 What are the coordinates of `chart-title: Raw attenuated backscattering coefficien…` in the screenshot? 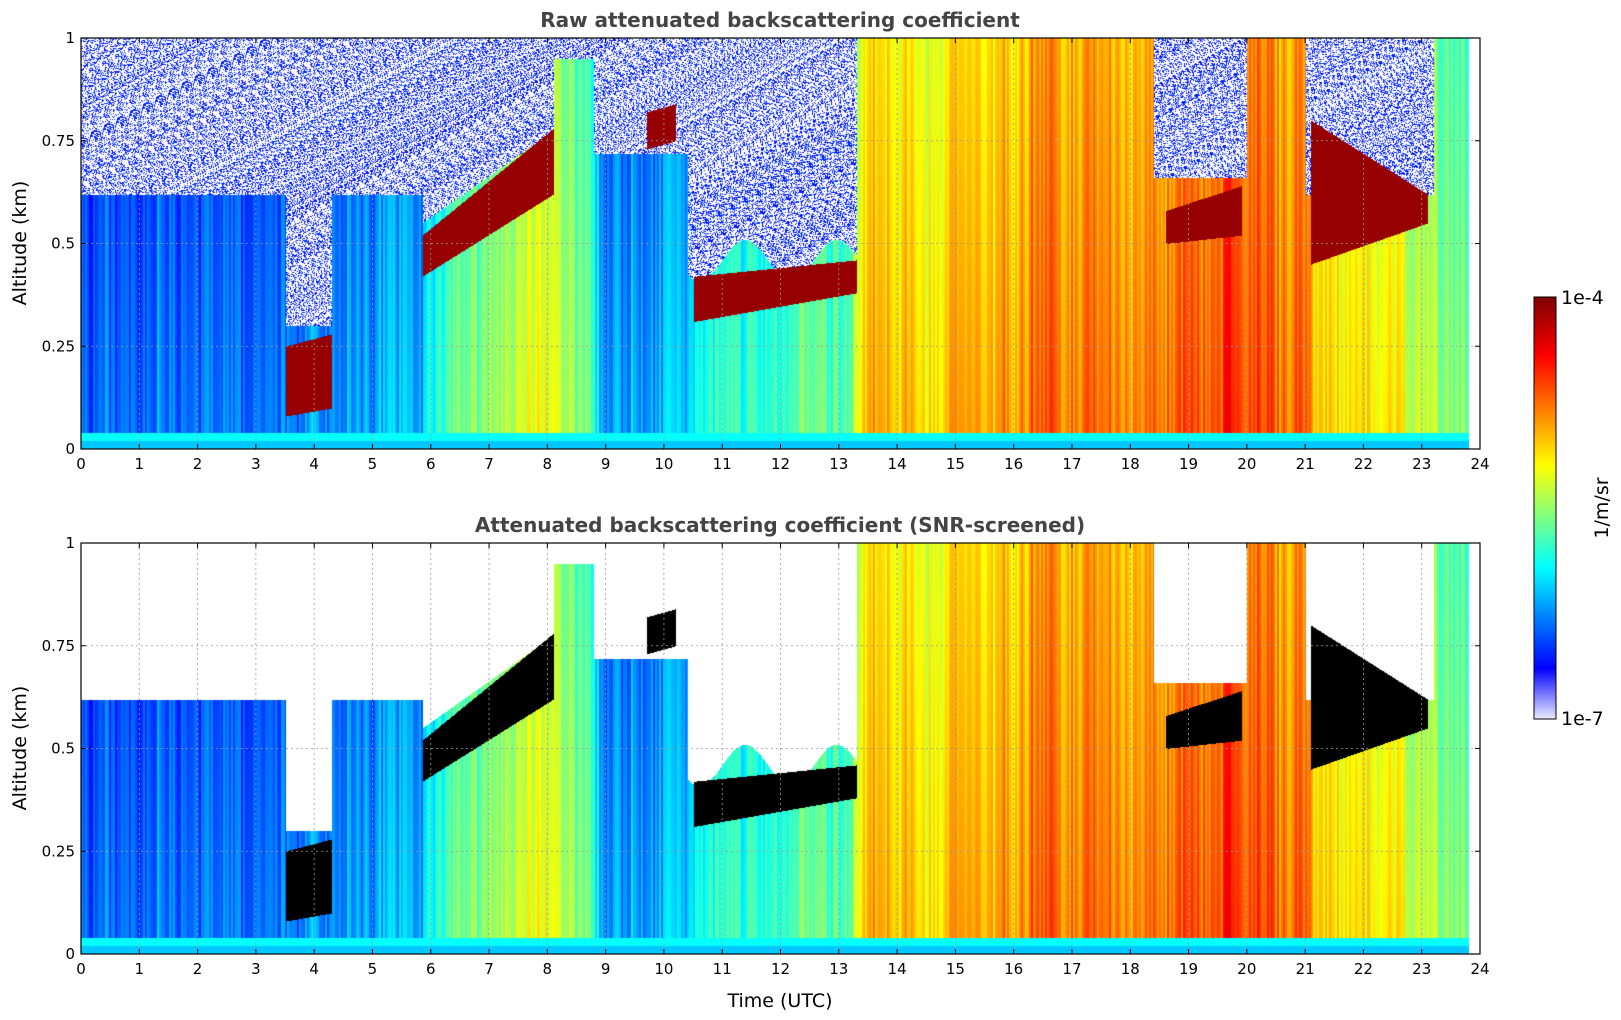 It's located at (780, 20).